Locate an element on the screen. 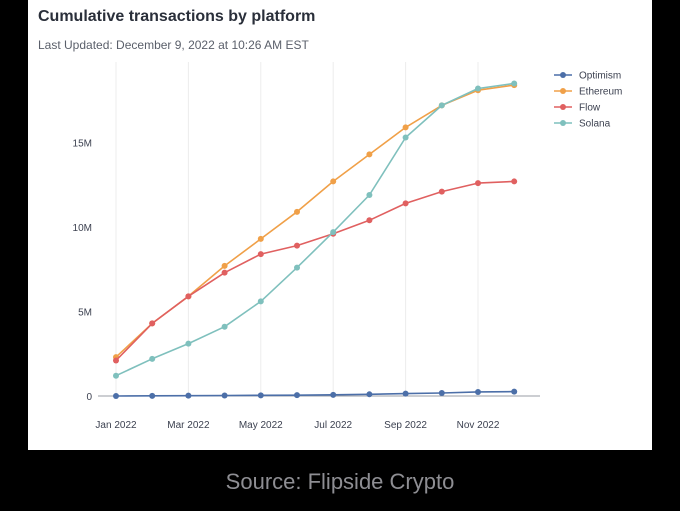 Image resolution: width=680 pixels, height=511 pixels. x-tick-label: Mar 2022 is located at coordinates (188, 425).